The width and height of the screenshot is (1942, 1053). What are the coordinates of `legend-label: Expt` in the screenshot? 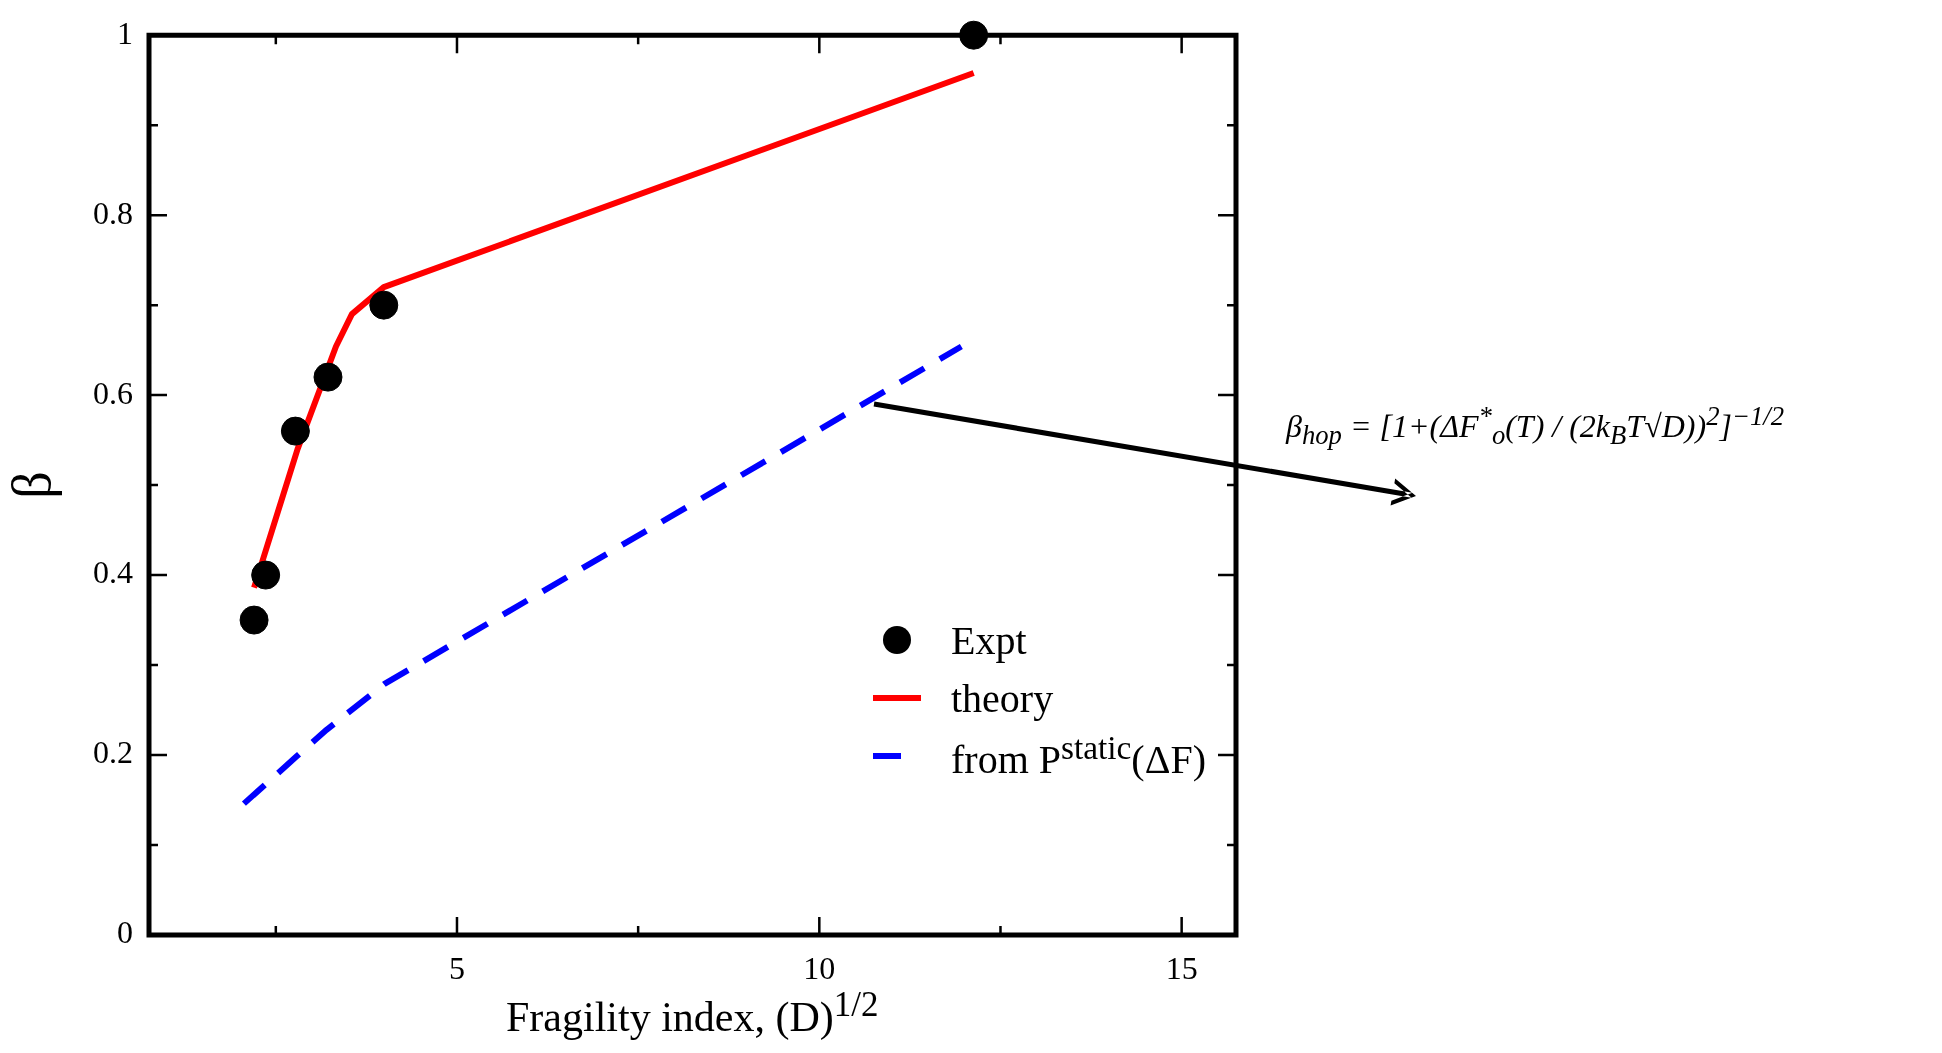 It's located at (989, 640).